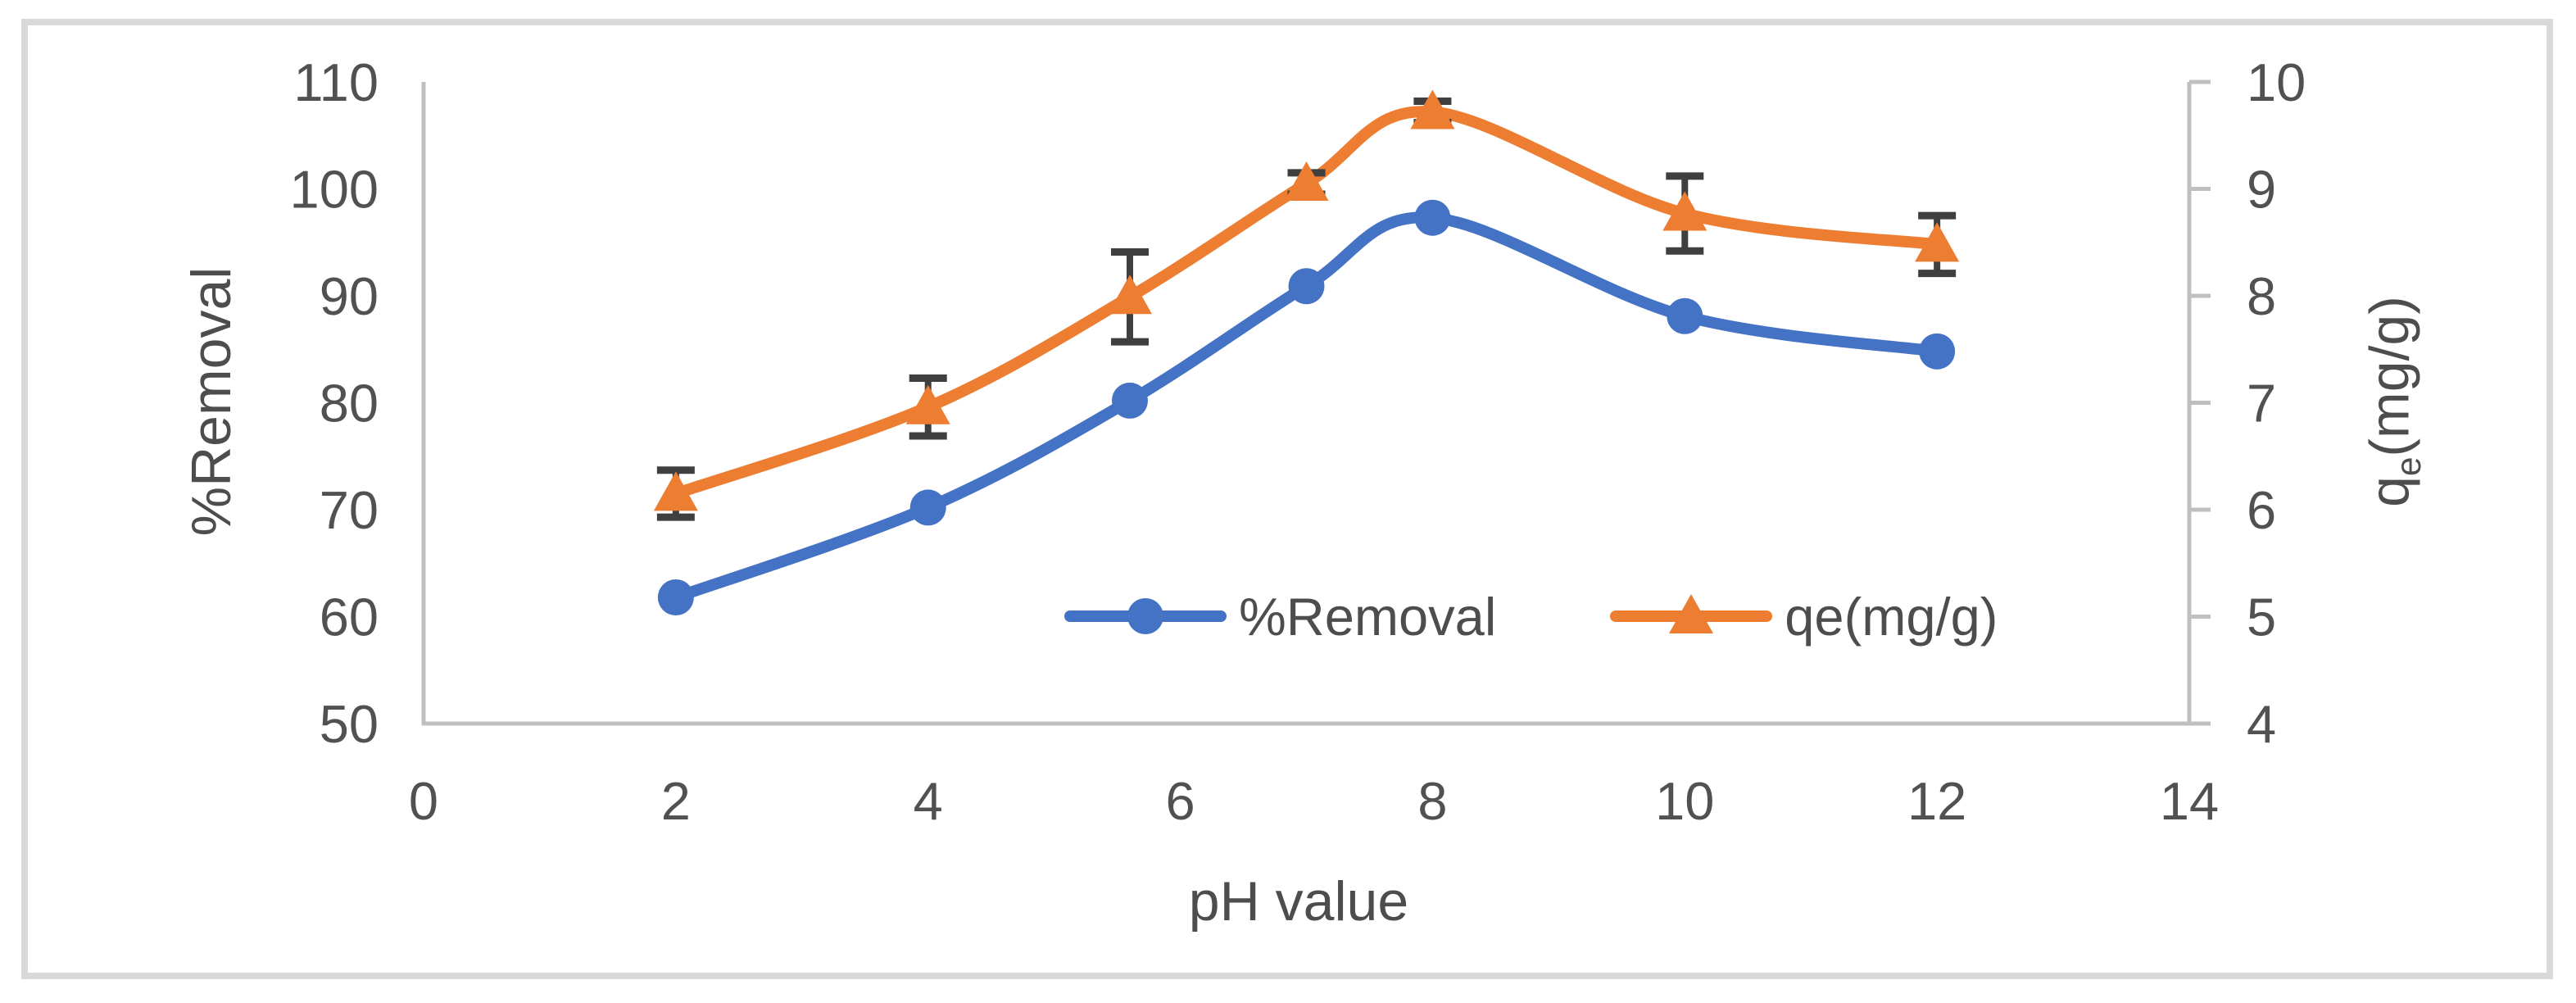 This screenshot has height=1003, width=2576. I want to click on x-tick-label: 14, so click(2189, 801).